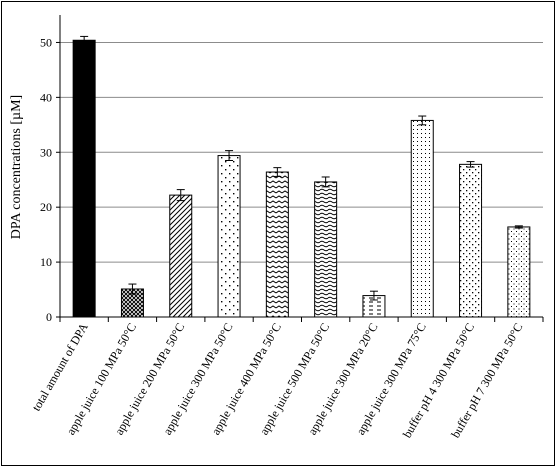 The height and width of the screenshot is (468, 557). What do you see at coordinates (46, 207) in the screenshot?
I see `y-tick-label: 20` at bounding box center [46, 207].